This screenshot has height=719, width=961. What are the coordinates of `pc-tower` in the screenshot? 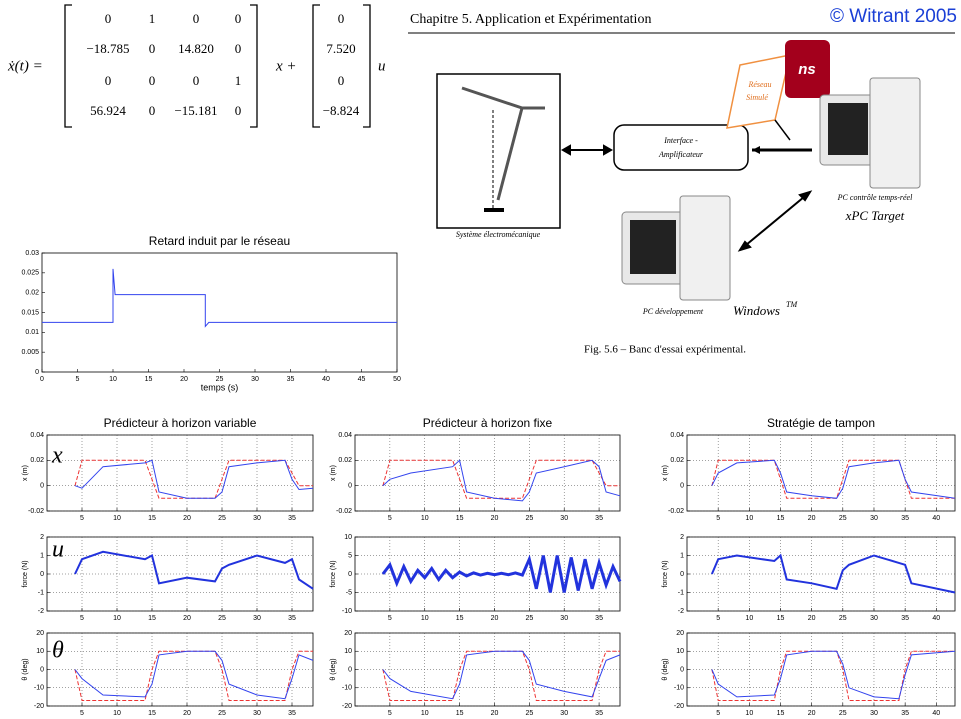 It's located at (895, 133).